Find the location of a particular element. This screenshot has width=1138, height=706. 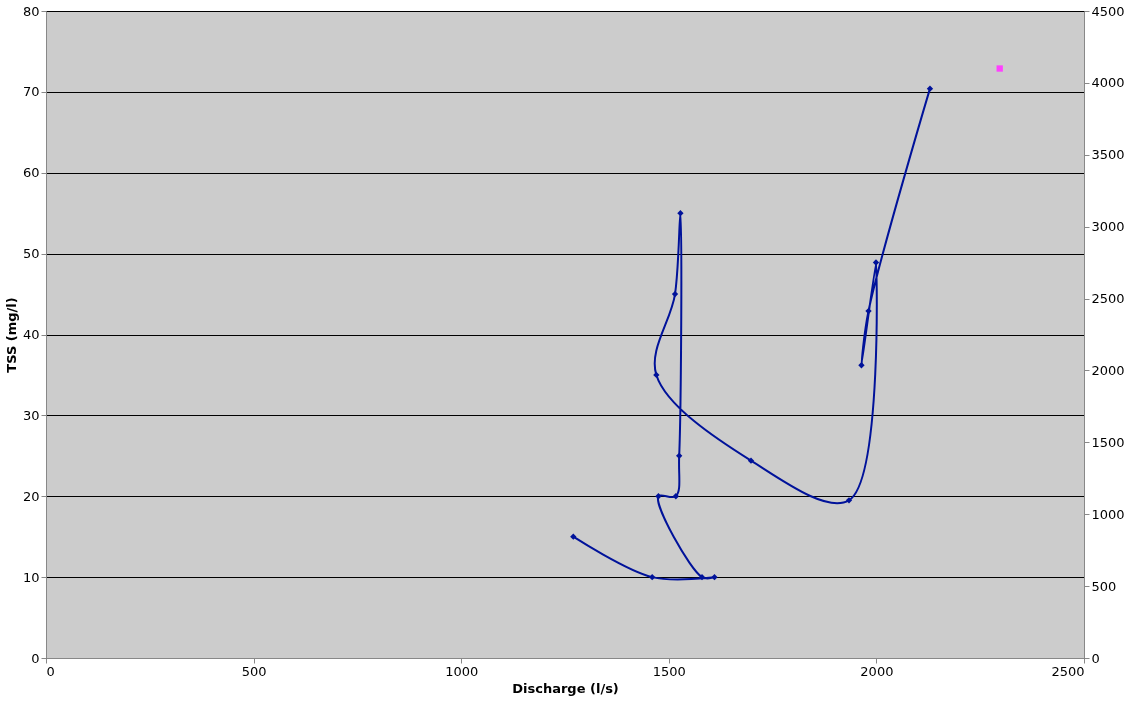

y2-tick-label: 3500 is located at coordinates (1108, 155).